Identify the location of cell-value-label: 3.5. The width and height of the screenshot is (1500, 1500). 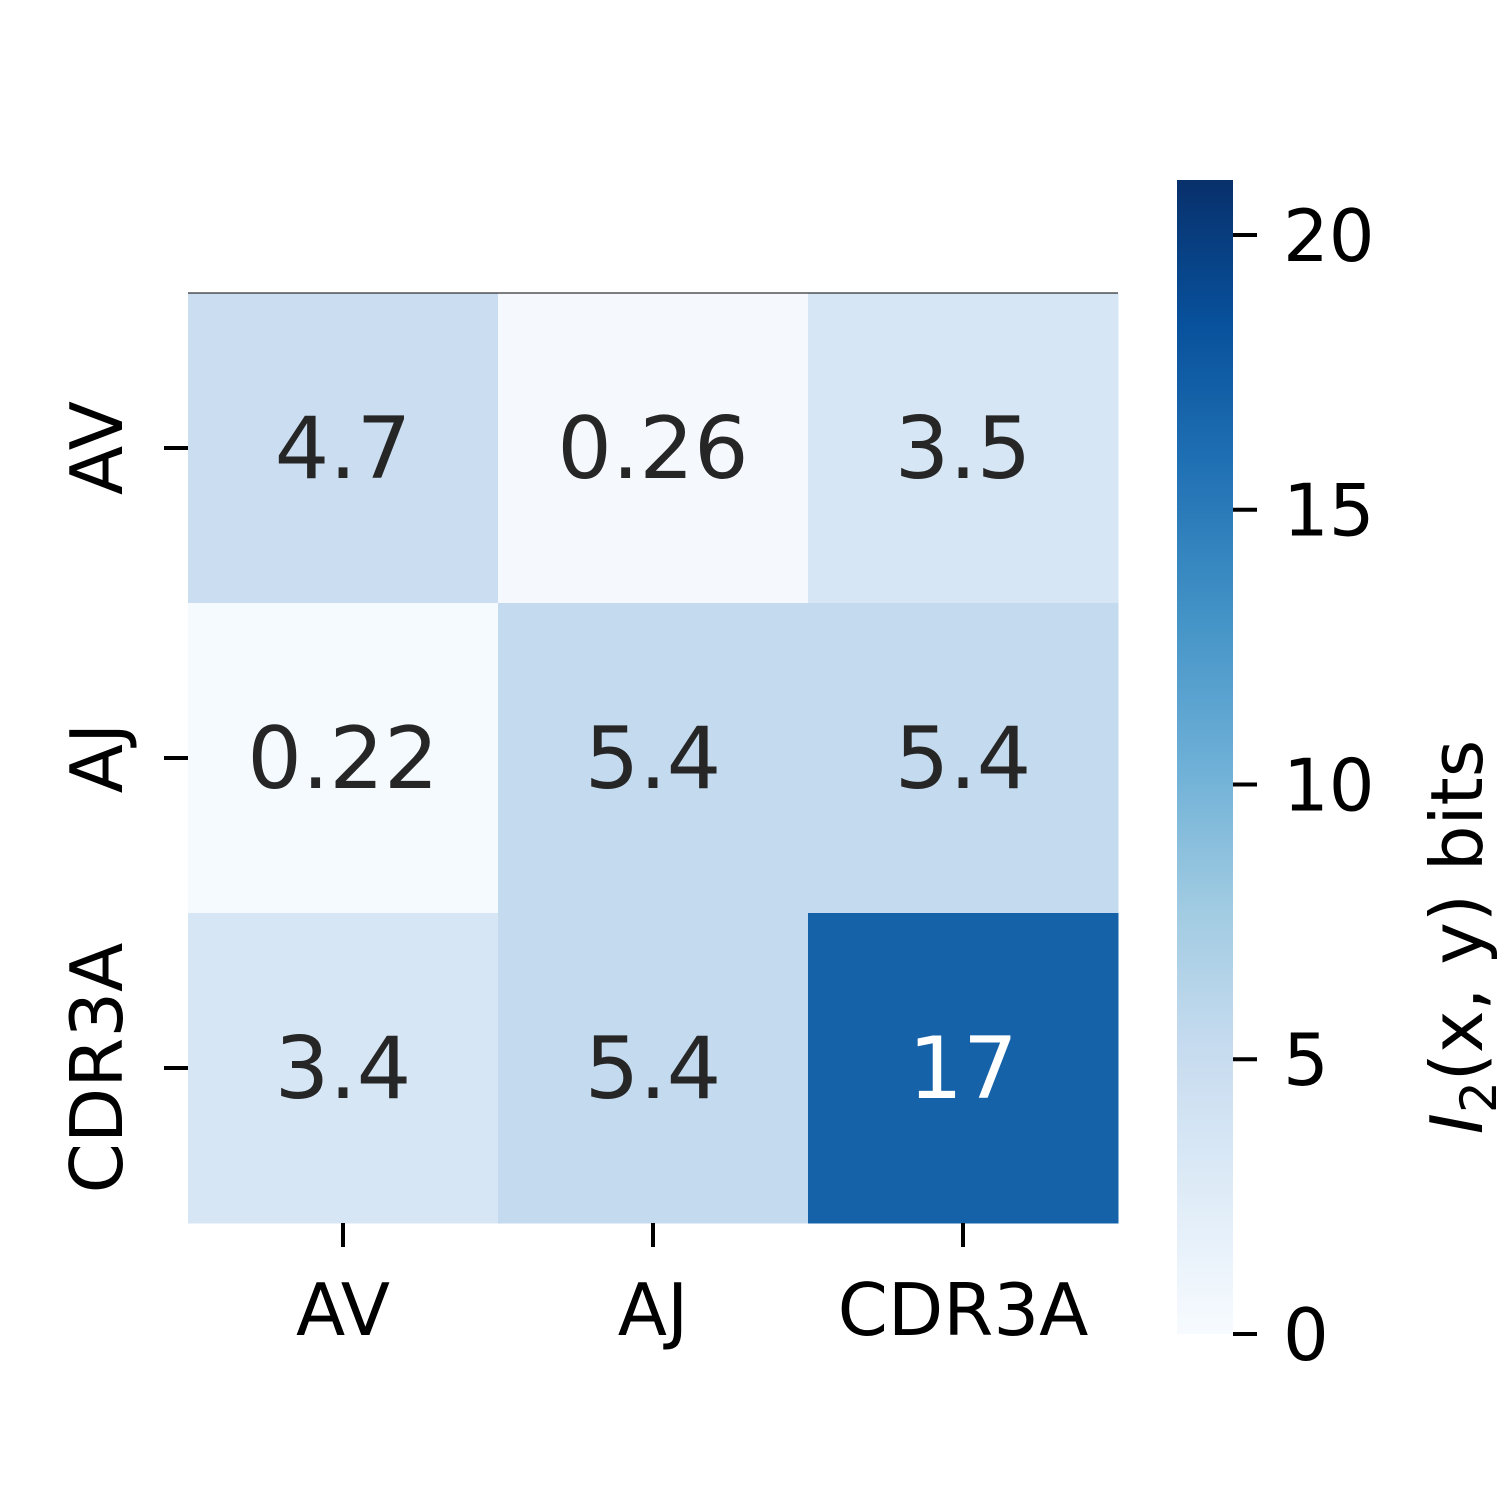
(963, 449).